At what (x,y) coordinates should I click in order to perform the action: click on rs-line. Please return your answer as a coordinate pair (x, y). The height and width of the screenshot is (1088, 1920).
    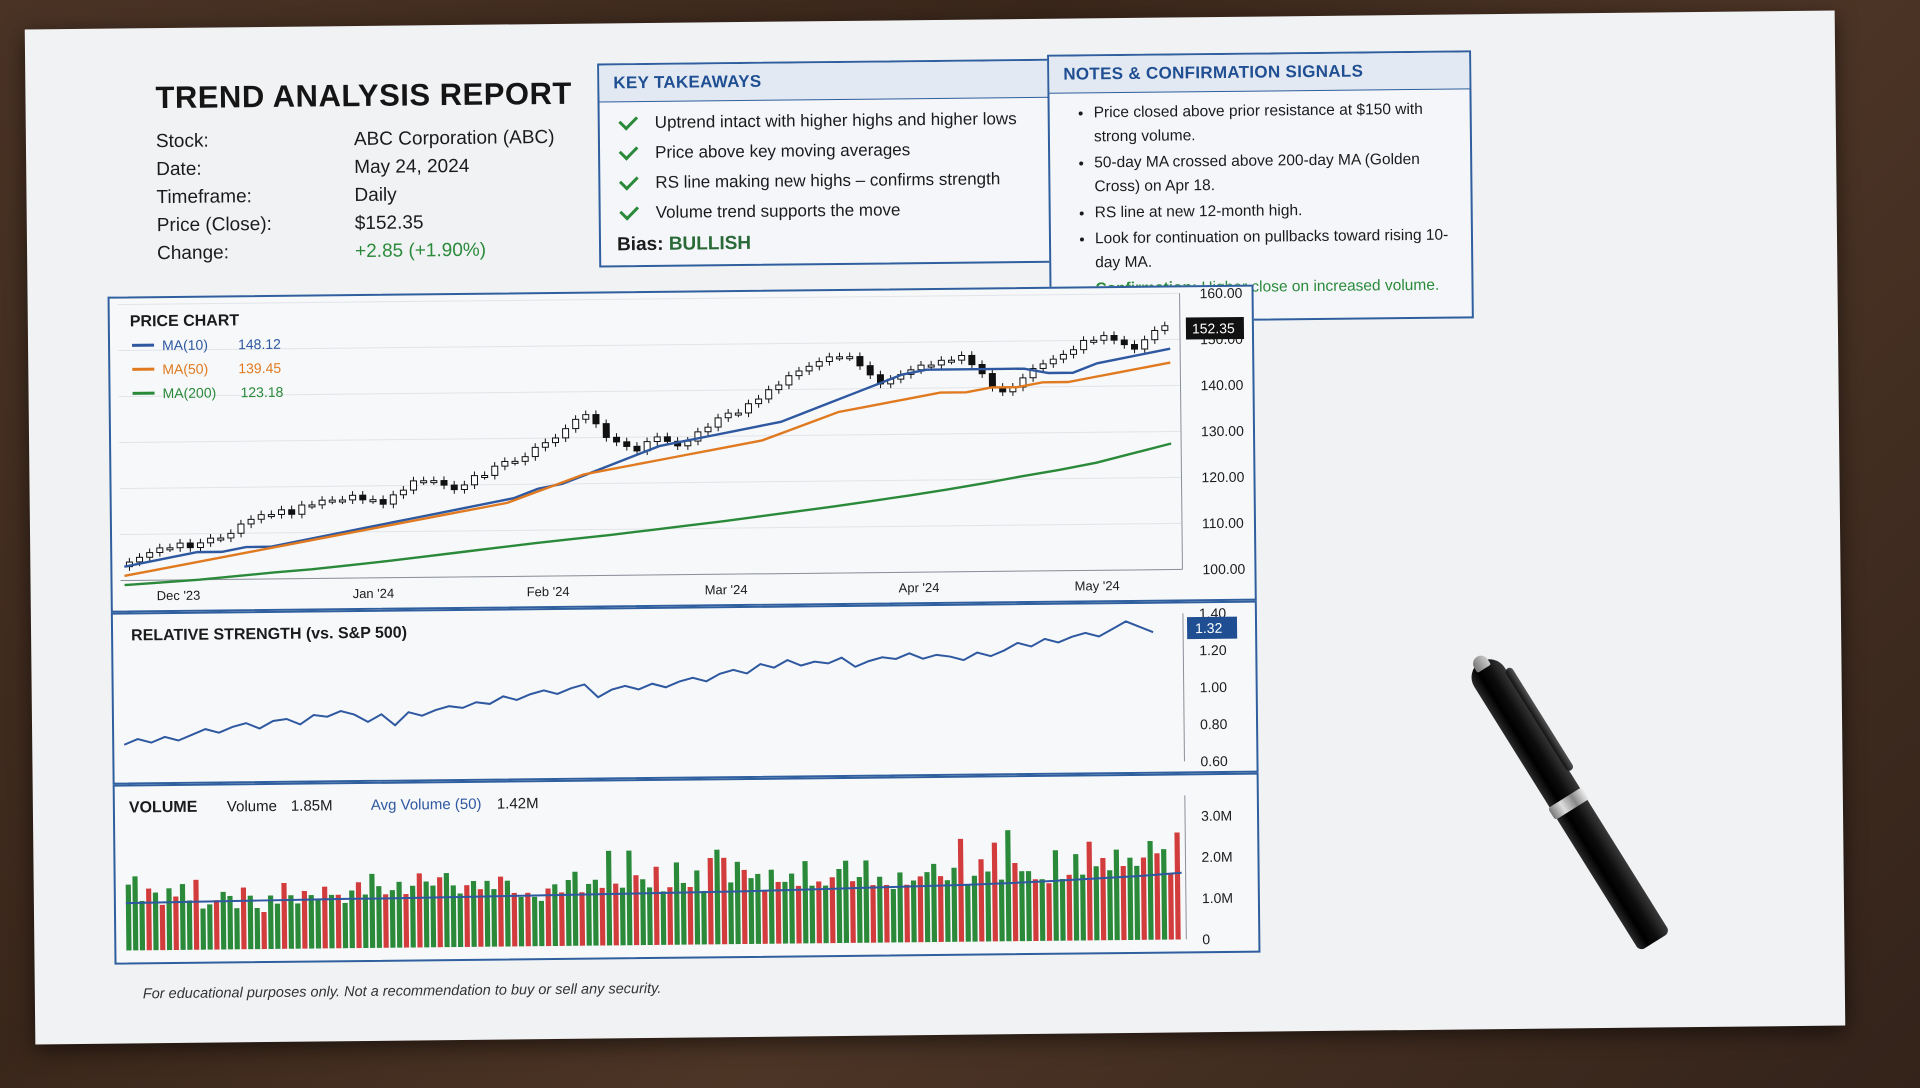
    Looking at the image, I should click on (638, 683).